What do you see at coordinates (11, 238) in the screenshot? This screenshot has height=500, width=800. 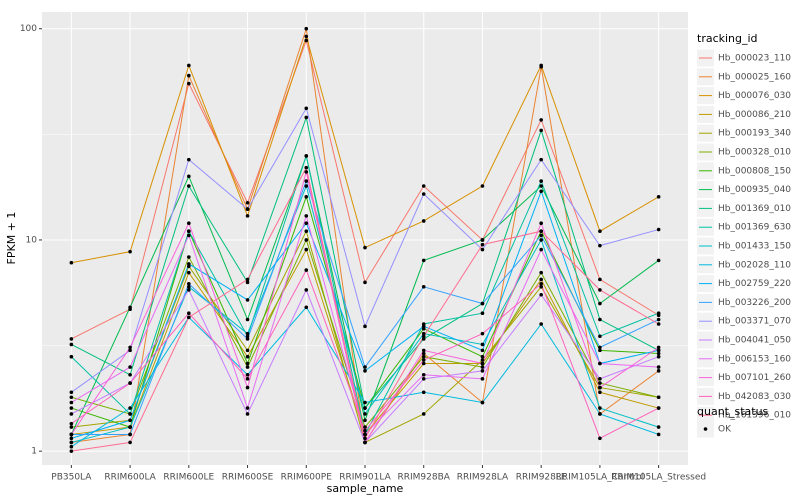 I see `y-axis-title: FPKM + 1` at bounding box center [11, 238].